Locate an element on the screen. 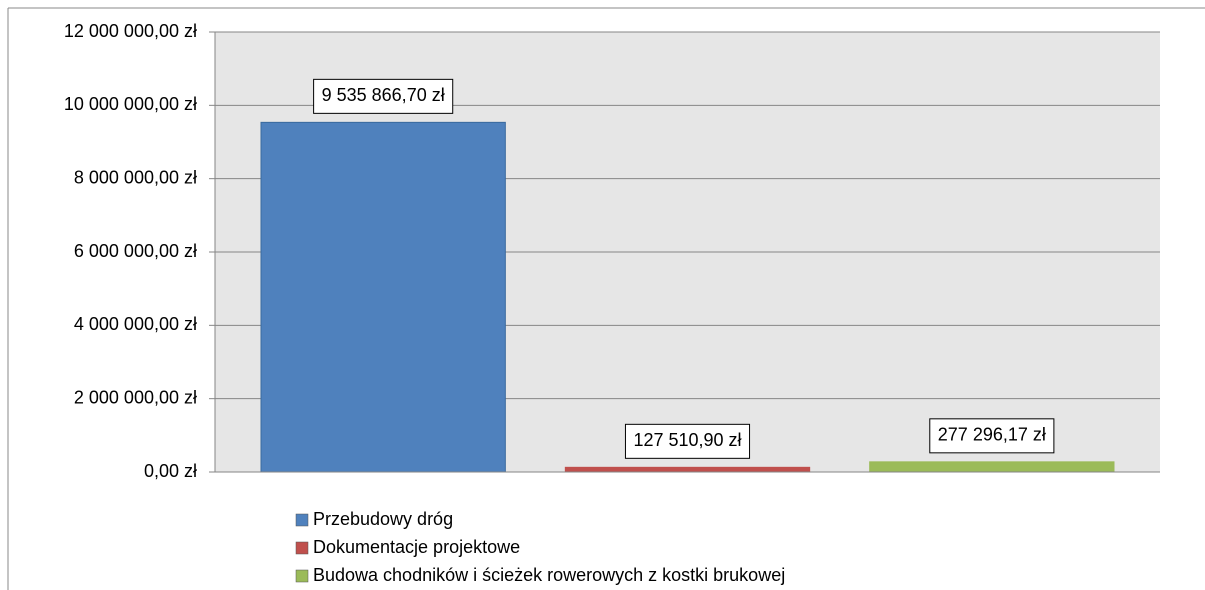 This screenshot has height=590, width=1205. y-tick-label: 2 000 000,00 zł is located at coordinates (135, 397).